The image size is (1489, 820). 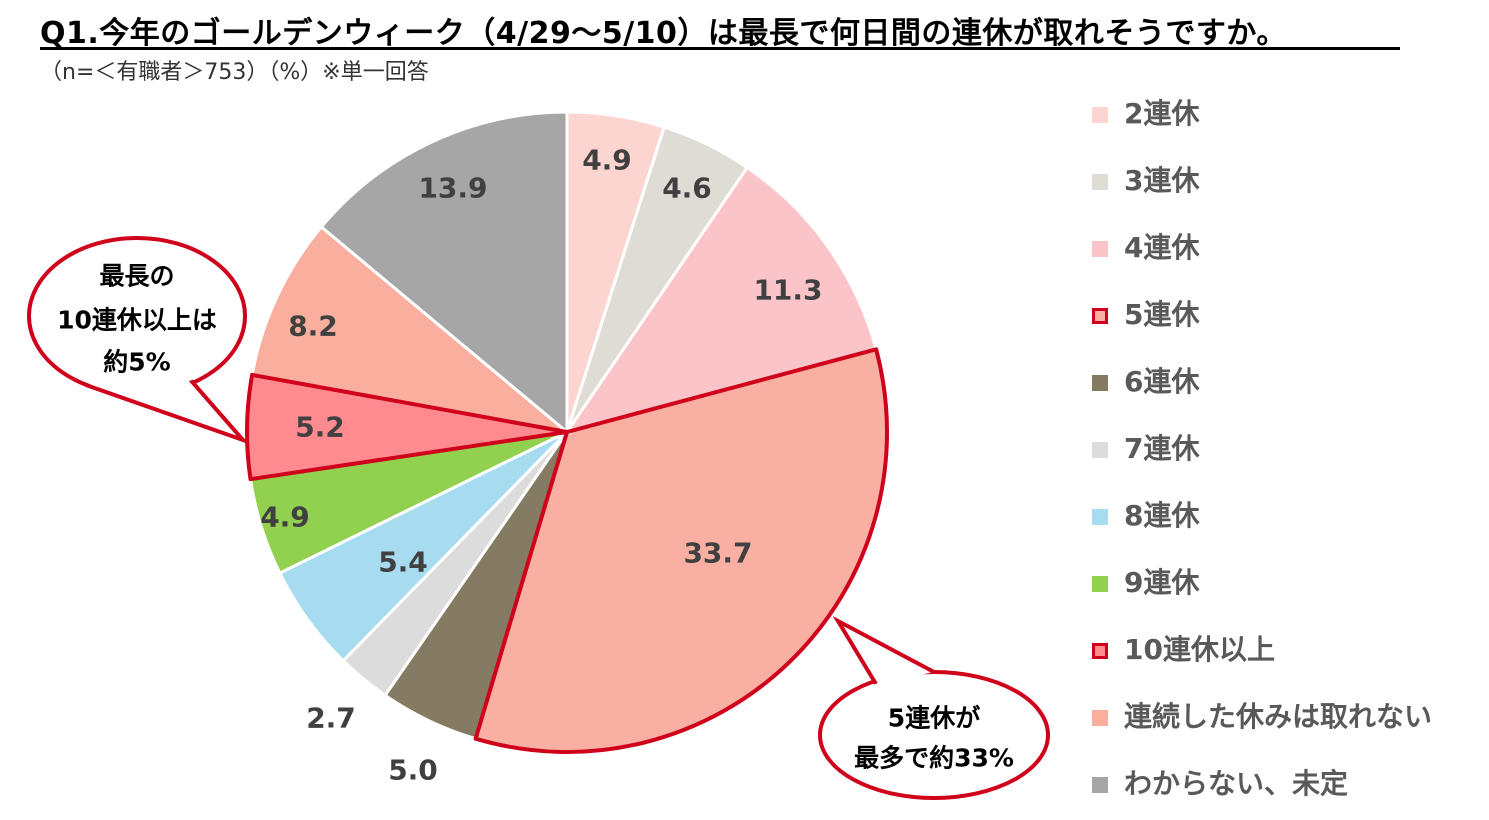 What do you see at coordinates (1199, 649) in the screenshot?
I see `legend-label-9: 10連休以上` at bounding box center [1199, 649].